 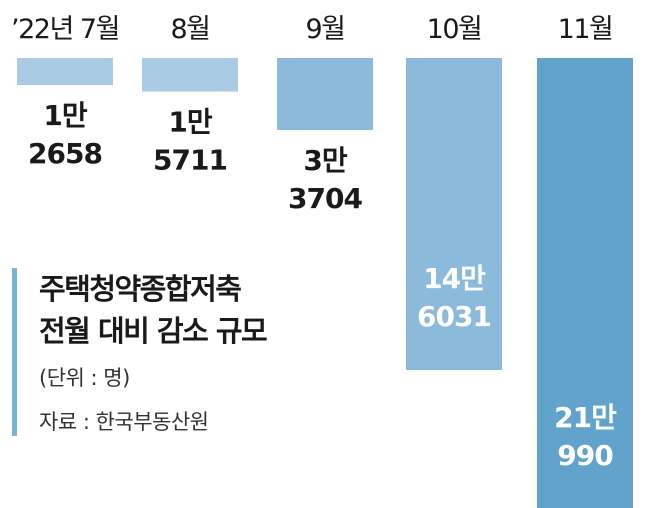 I want to click on value-label: 990, so click(x=585, y=455).